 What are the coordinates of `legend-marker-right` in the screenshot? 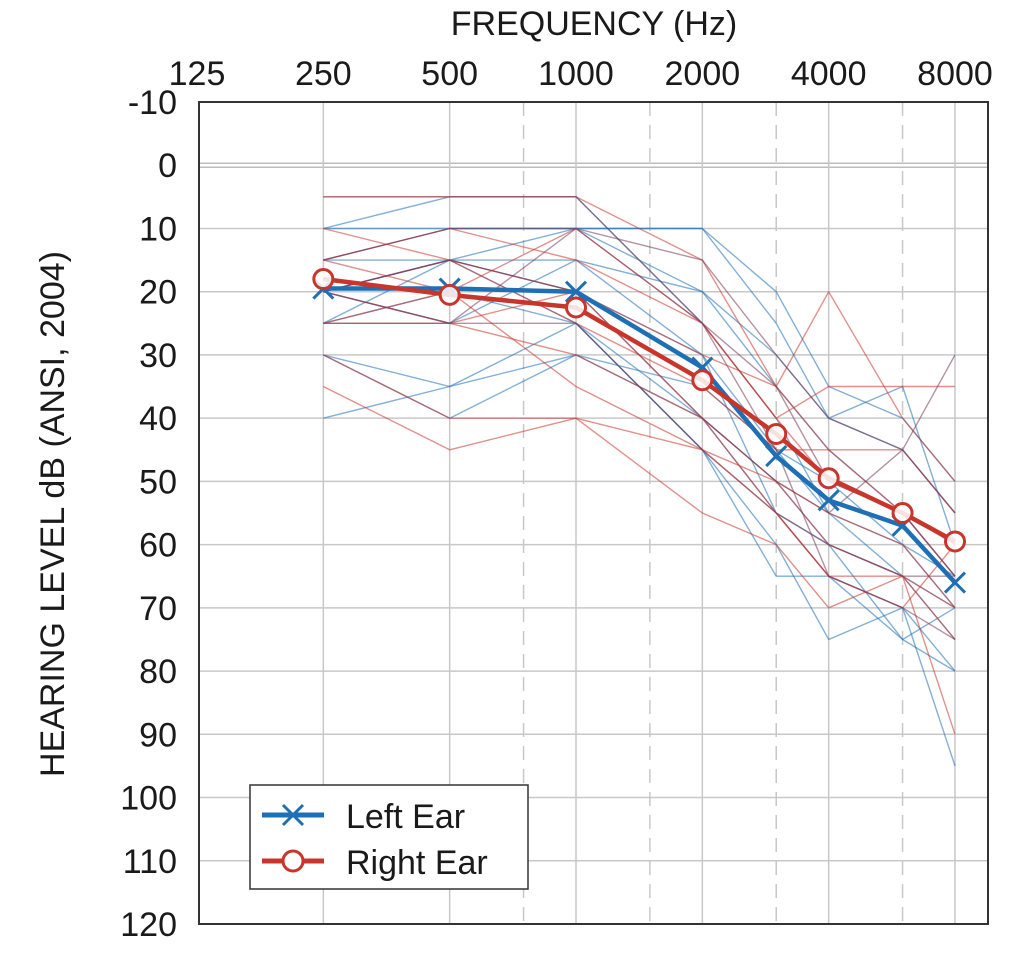 It's located at (293, 861).